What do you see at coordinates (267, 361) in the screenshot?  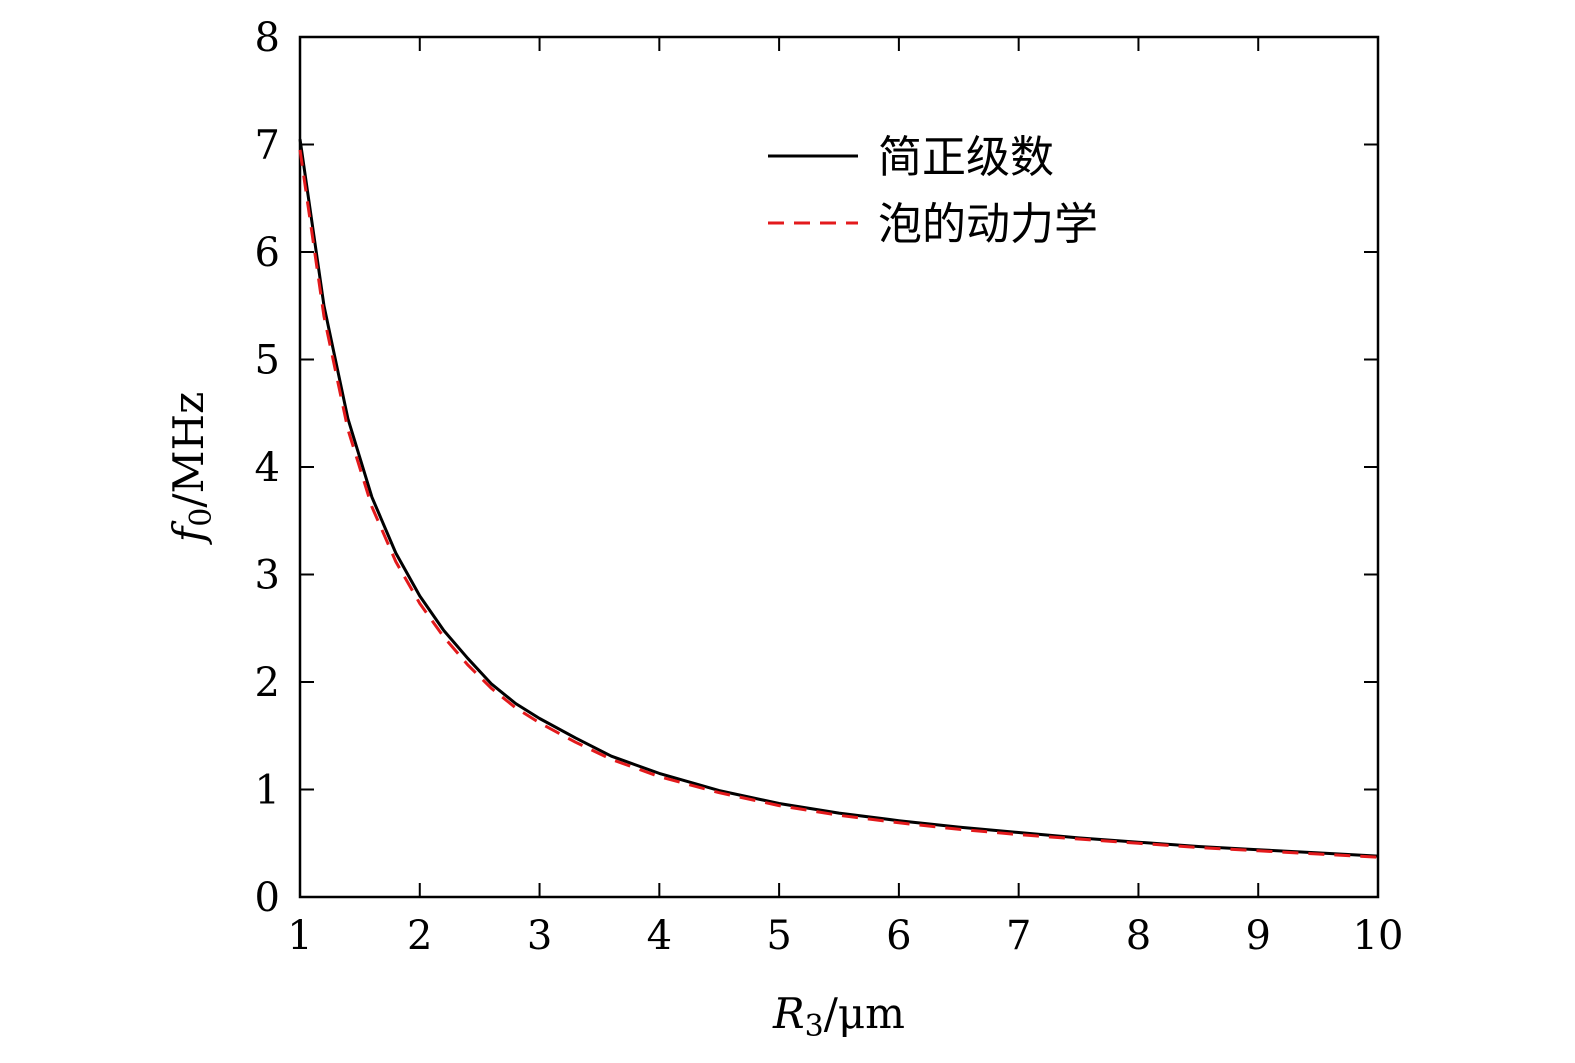 I see `y-tick-label: 5` at bounding box center [267, 361].